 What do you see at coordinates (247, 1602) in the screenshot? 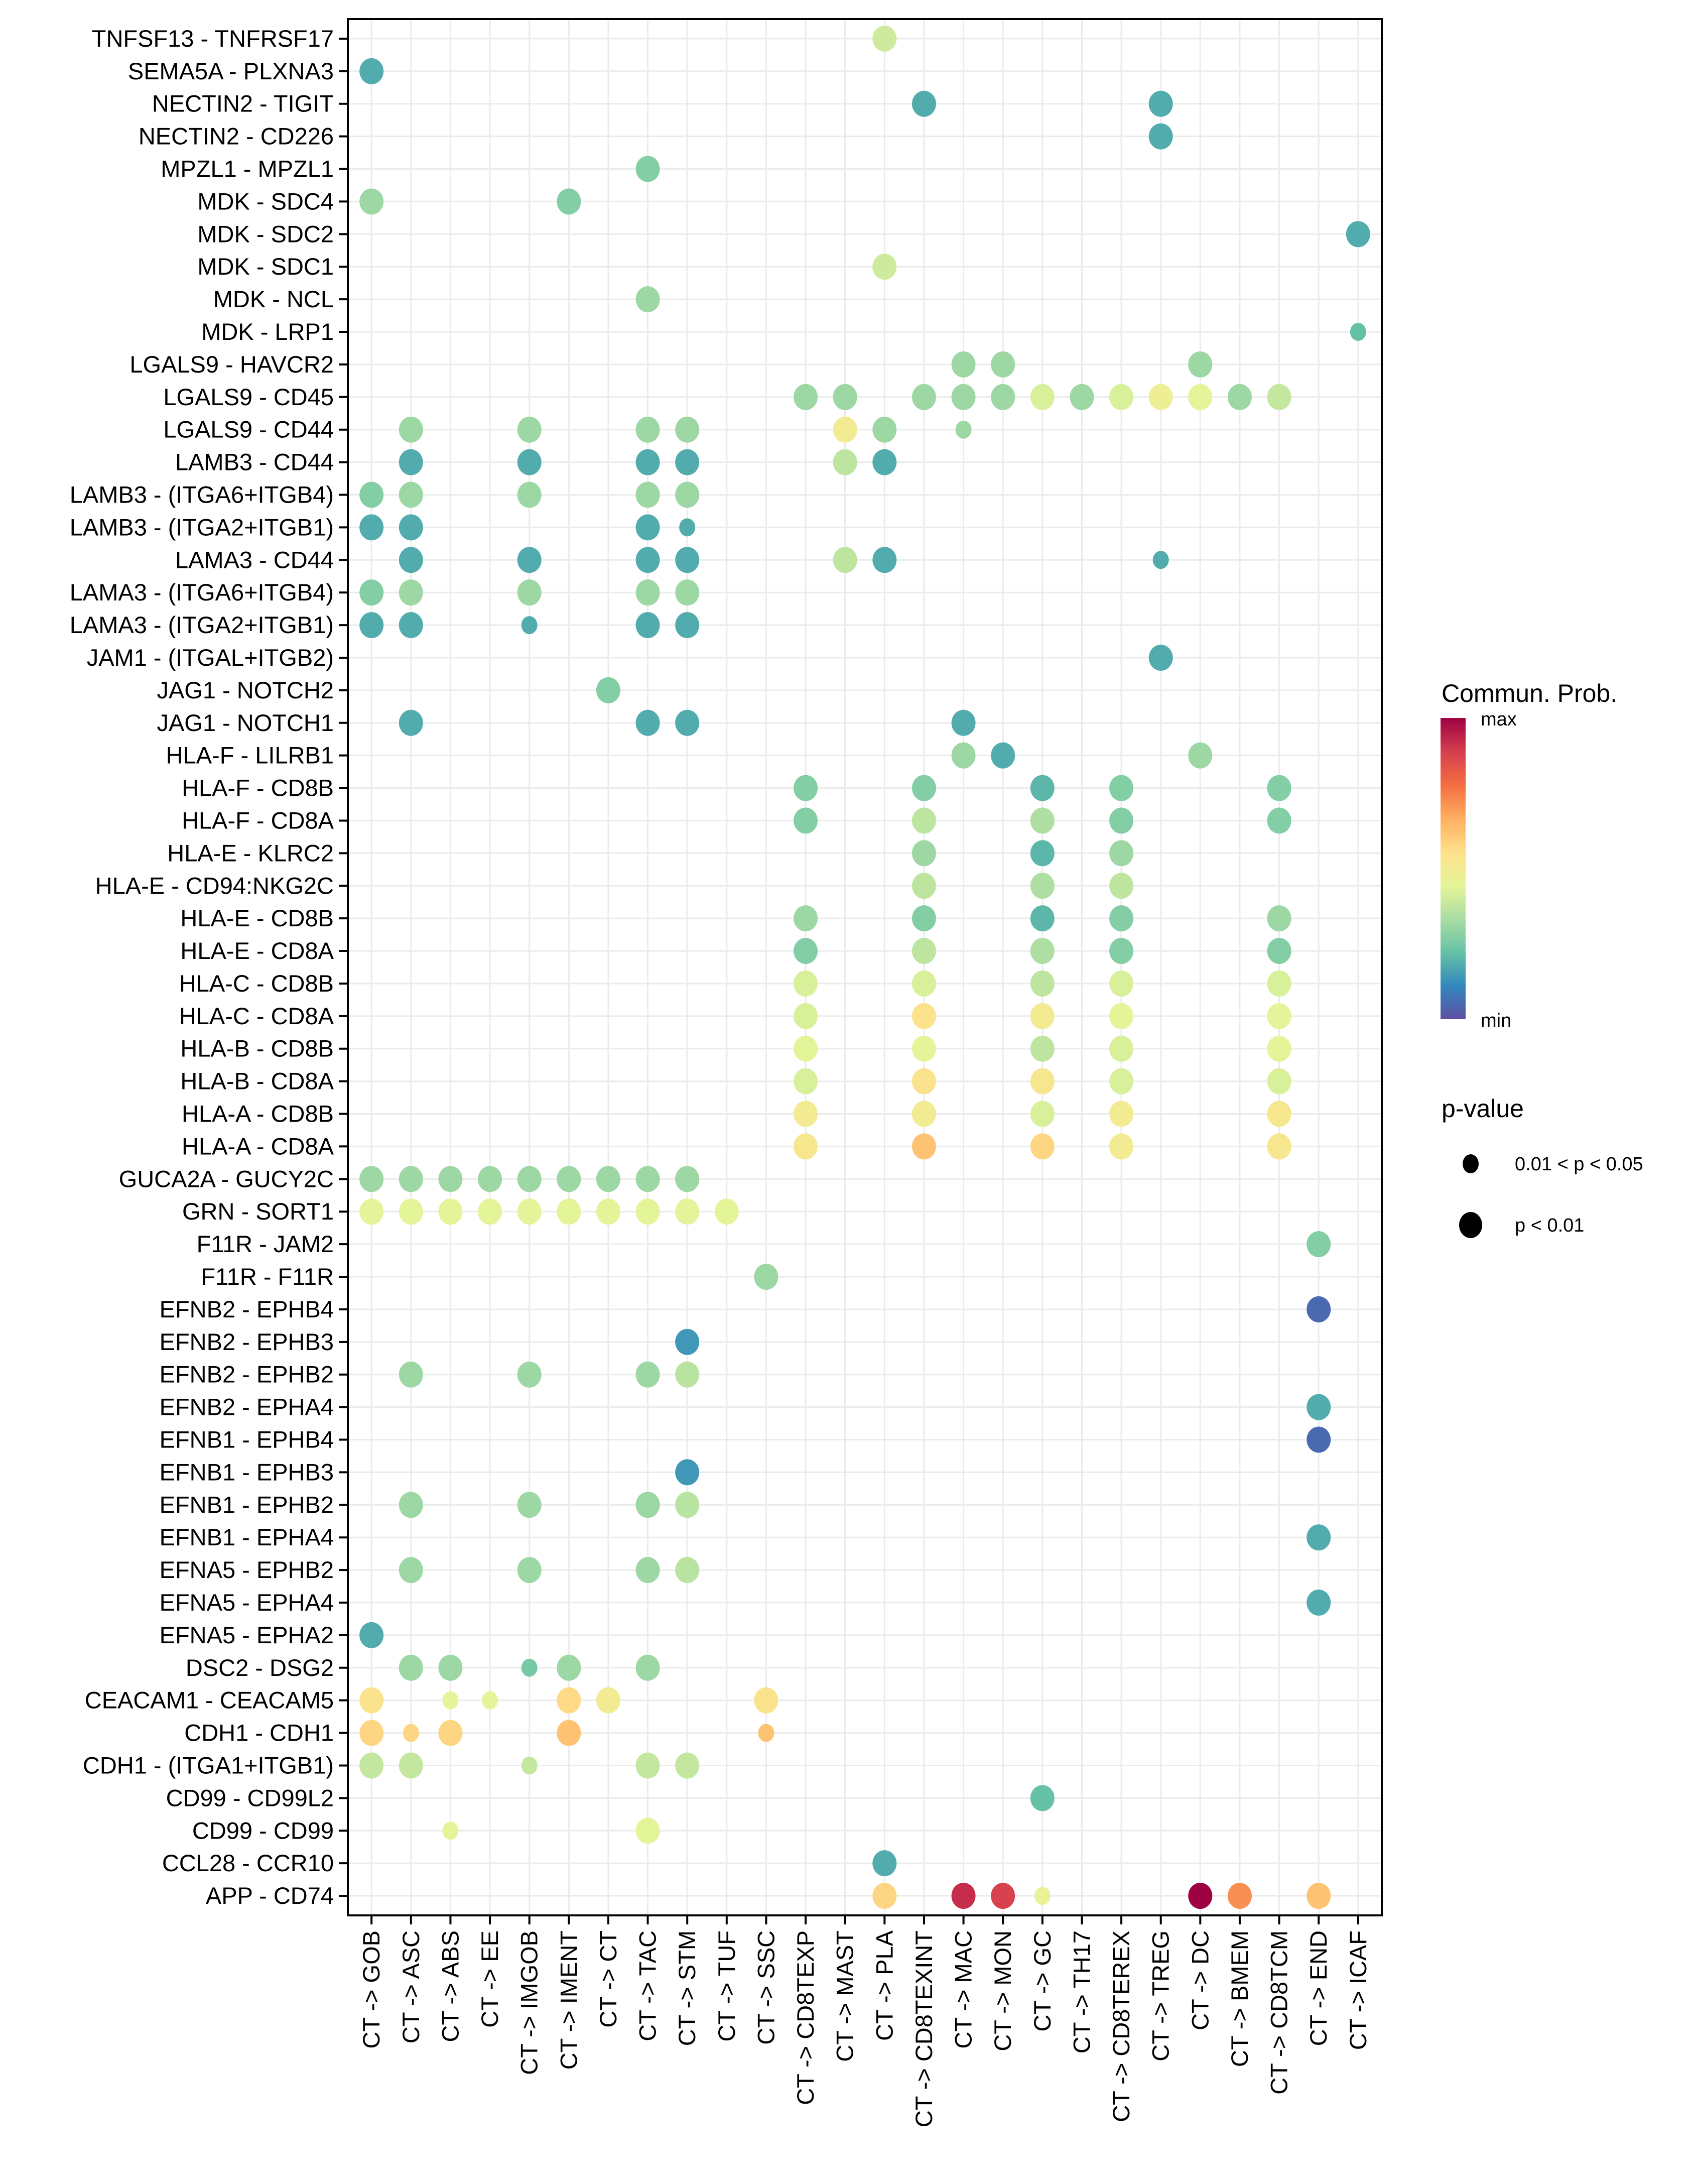
I see `y-tick-label: EFNA5 - EPHA4` at bounding box center [247, 1602].